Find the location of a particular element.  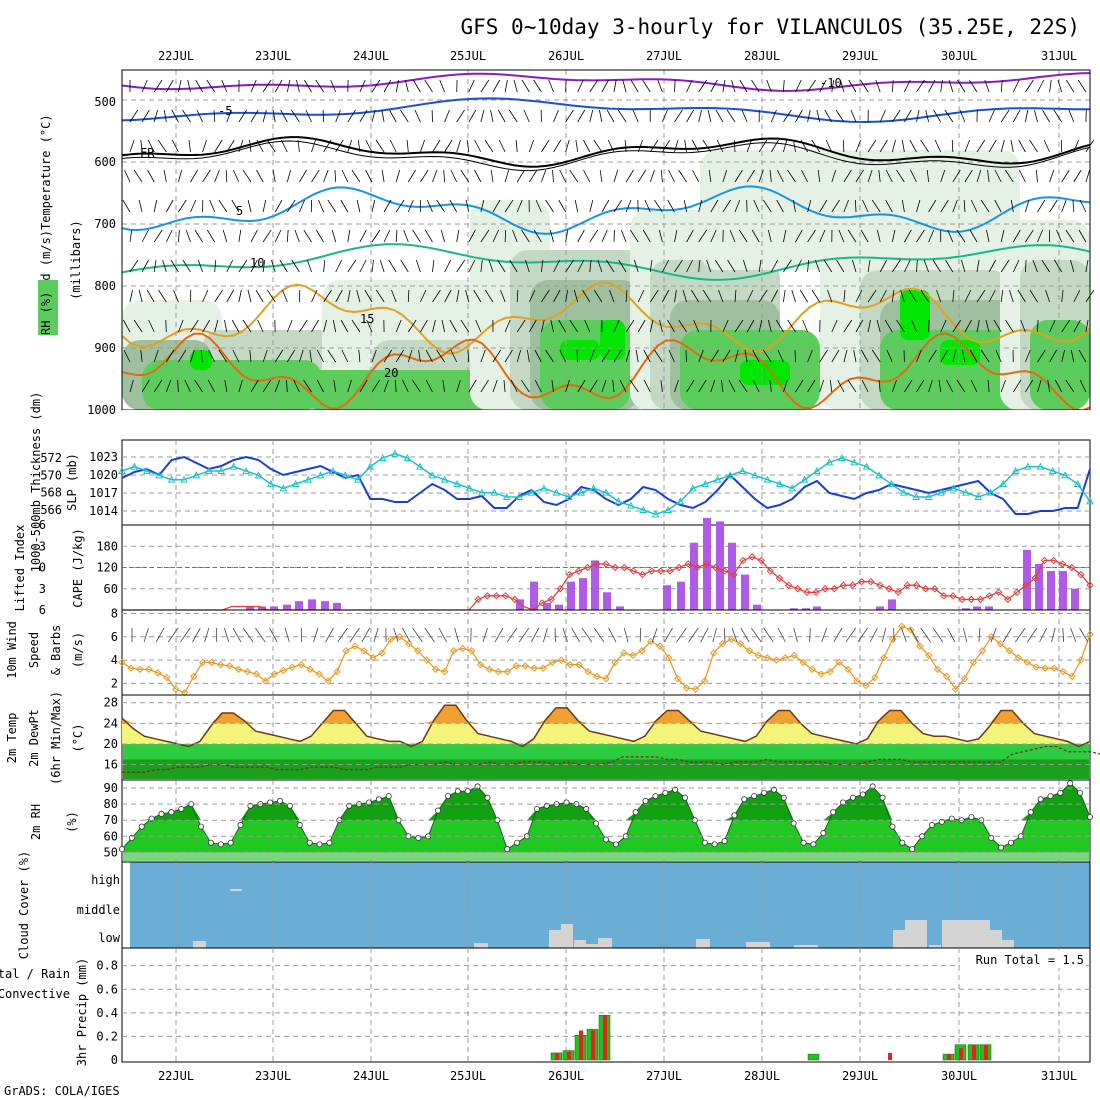

upper-ytick-600: 600 is located at coordinates (105, 162).